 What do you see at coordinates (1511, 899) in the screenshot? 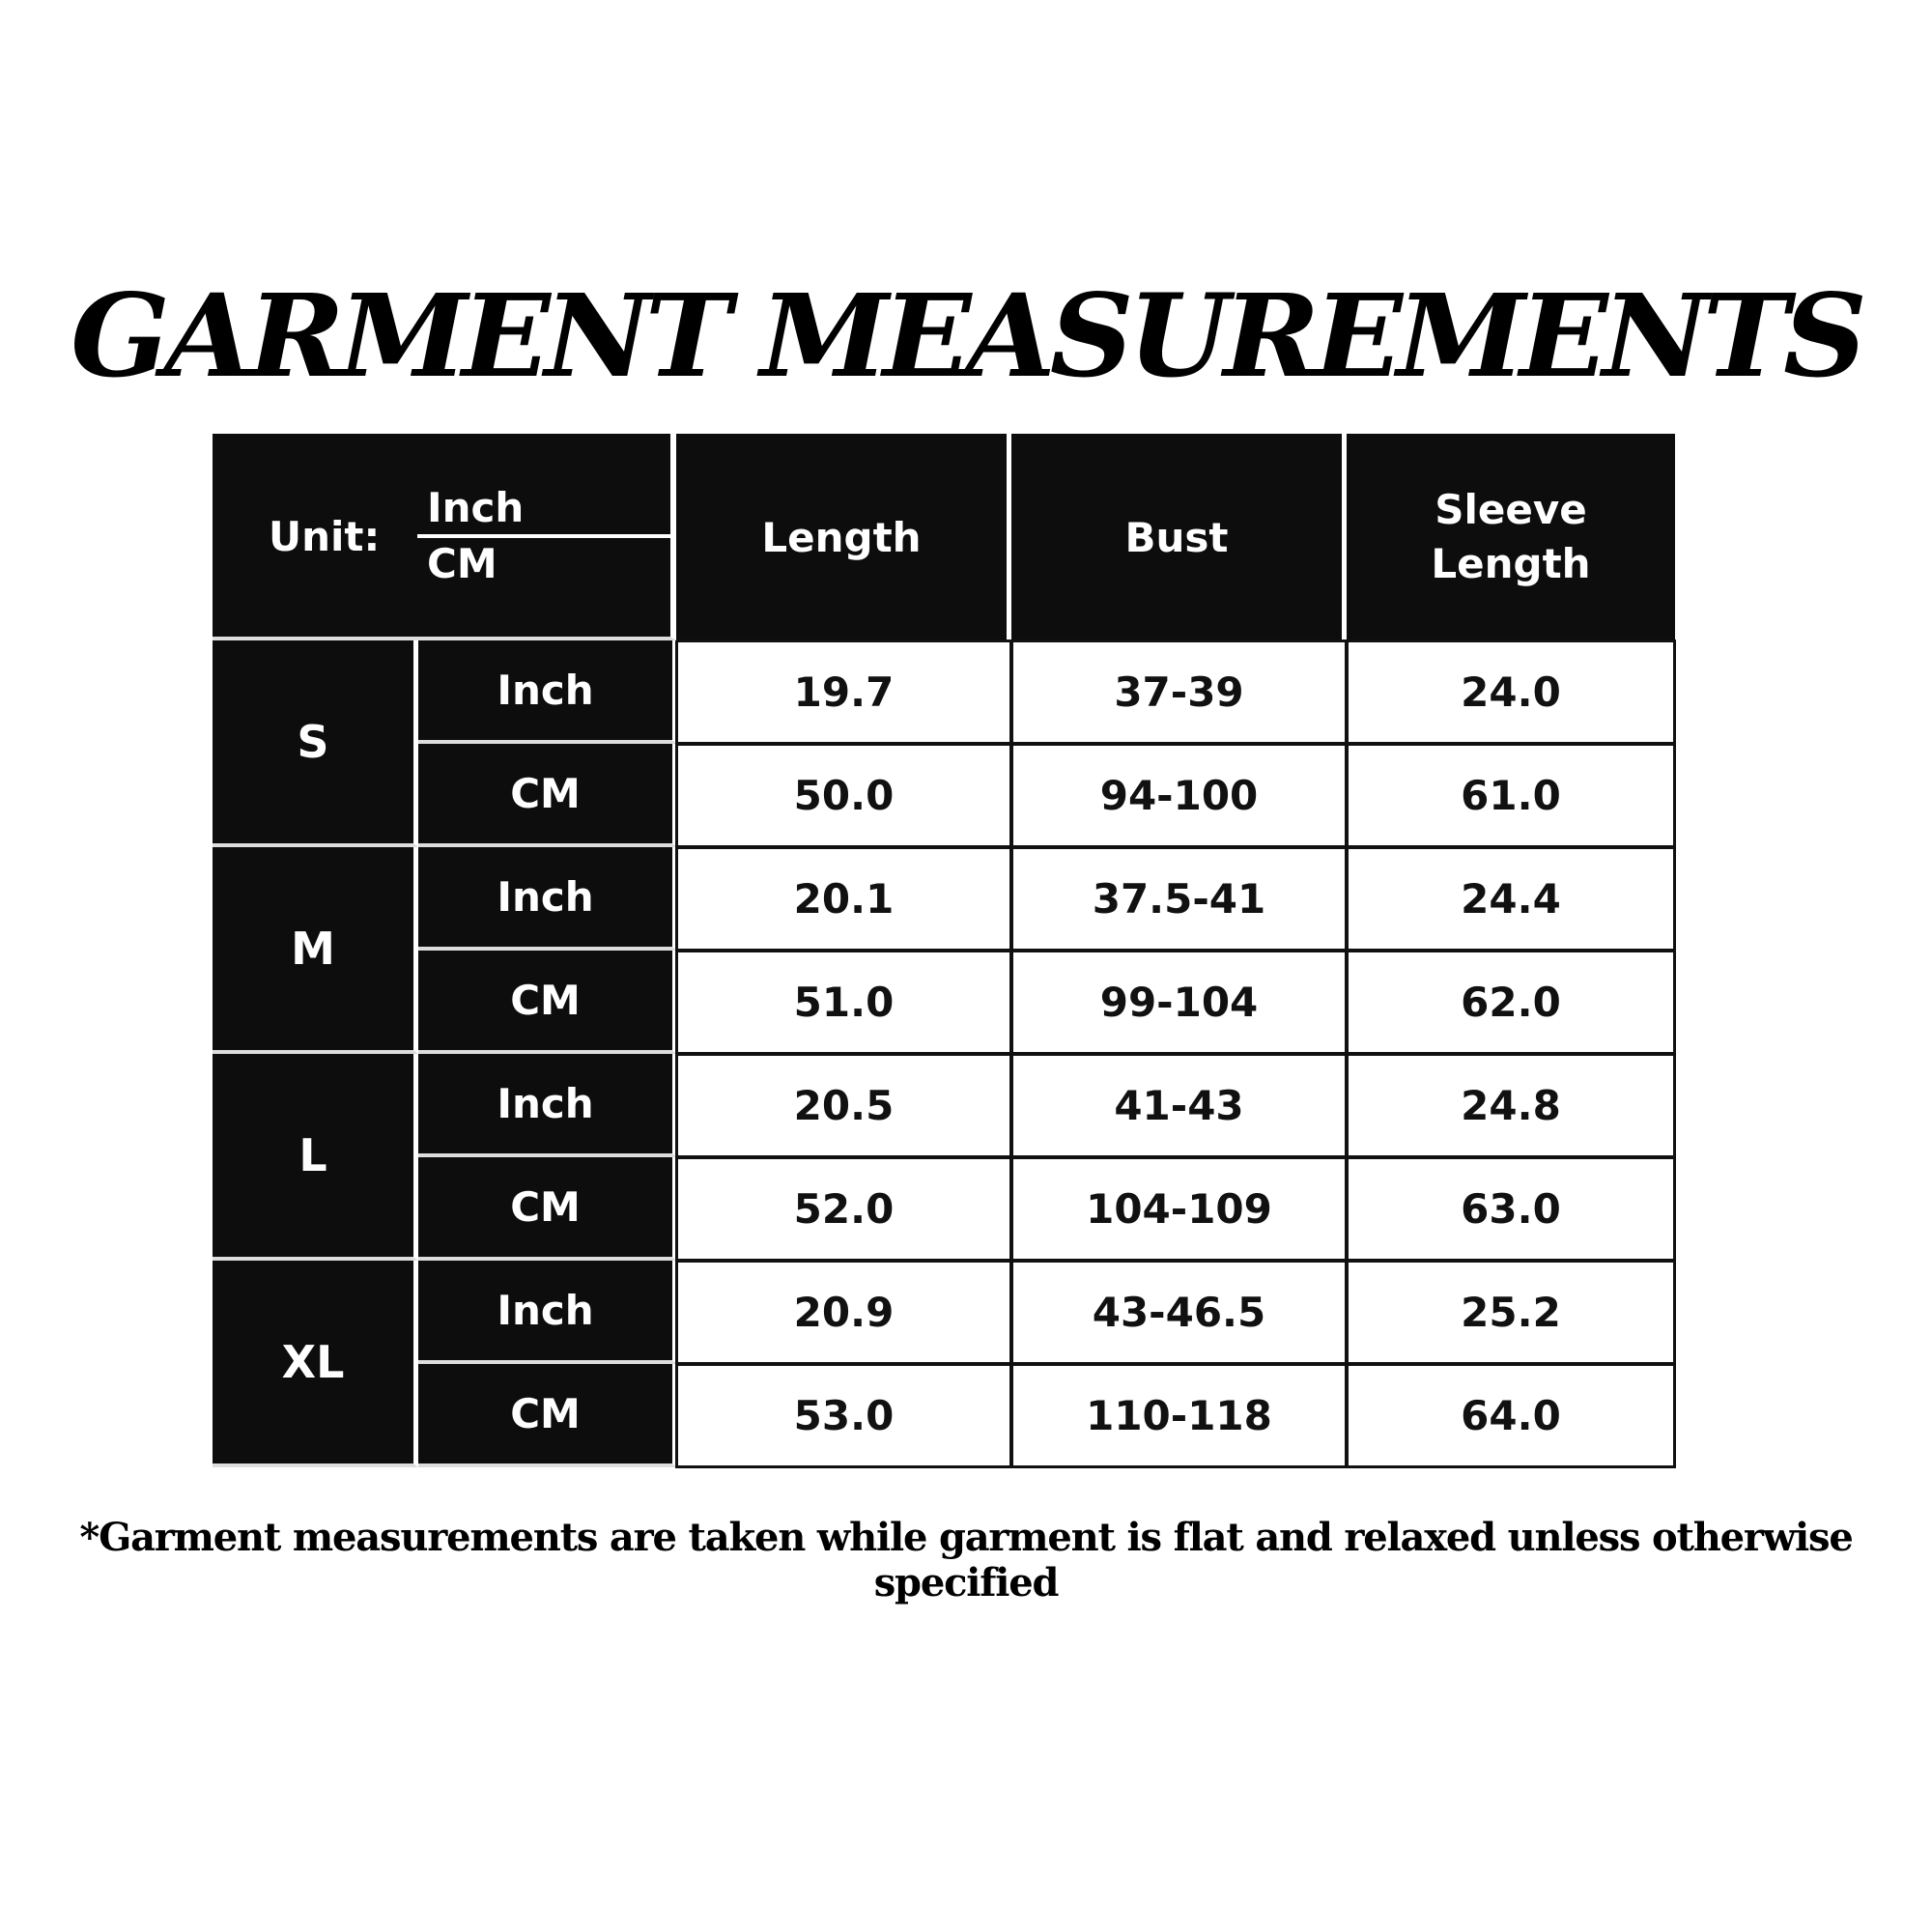
I see `sleeve-length-cell: 24.4` at bounding box center [1511, 899].